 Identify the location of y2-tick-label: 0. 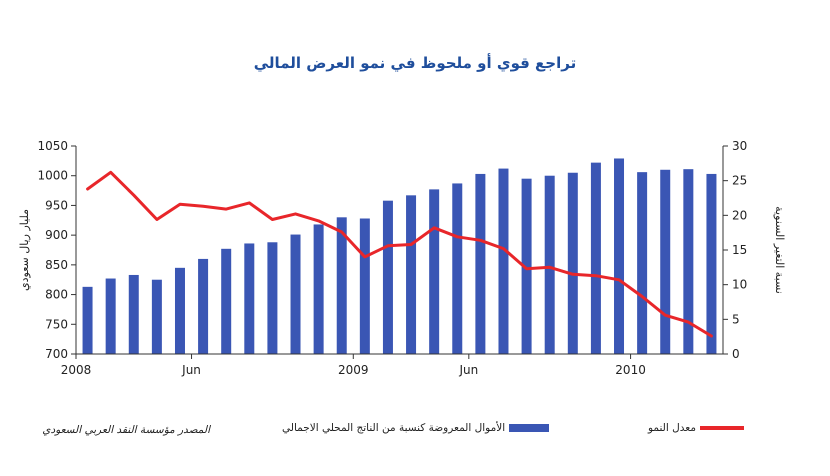
(736, 354).